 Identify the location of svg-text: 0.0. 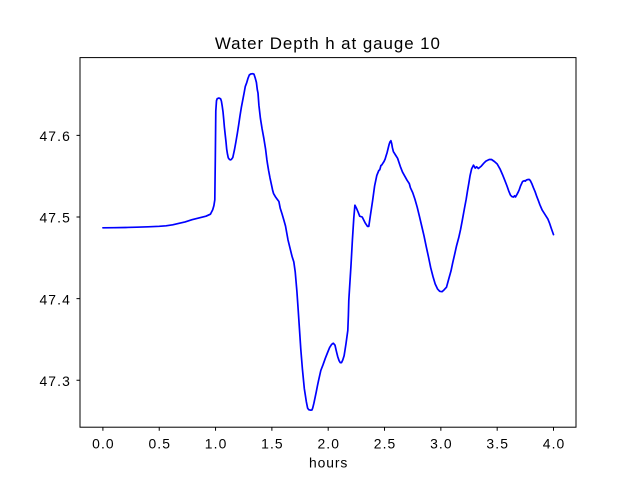
(103, 443).